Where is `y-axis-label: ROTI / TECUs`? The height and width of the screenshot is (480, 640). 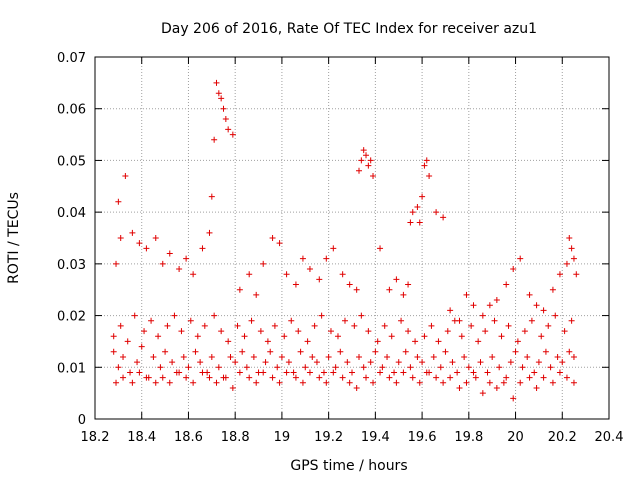
y-axis-label: ROTI / TECUs is located at coordinates (14, 238).